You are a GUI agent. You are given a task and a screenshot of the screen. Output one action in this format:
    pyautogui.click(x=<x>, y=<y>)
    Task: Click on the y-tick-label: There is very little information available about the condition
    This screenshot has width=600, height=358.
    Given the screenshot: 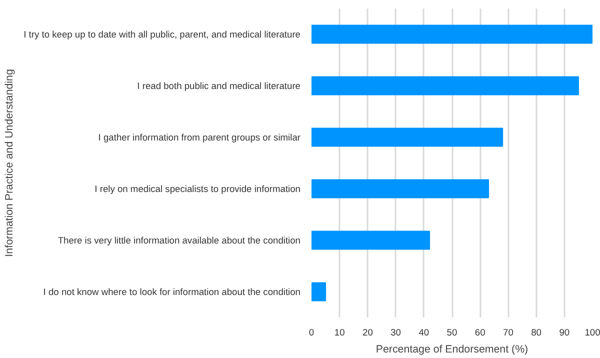 What is the action you would take?
    pyautogui.click(x=179, y=240)
    